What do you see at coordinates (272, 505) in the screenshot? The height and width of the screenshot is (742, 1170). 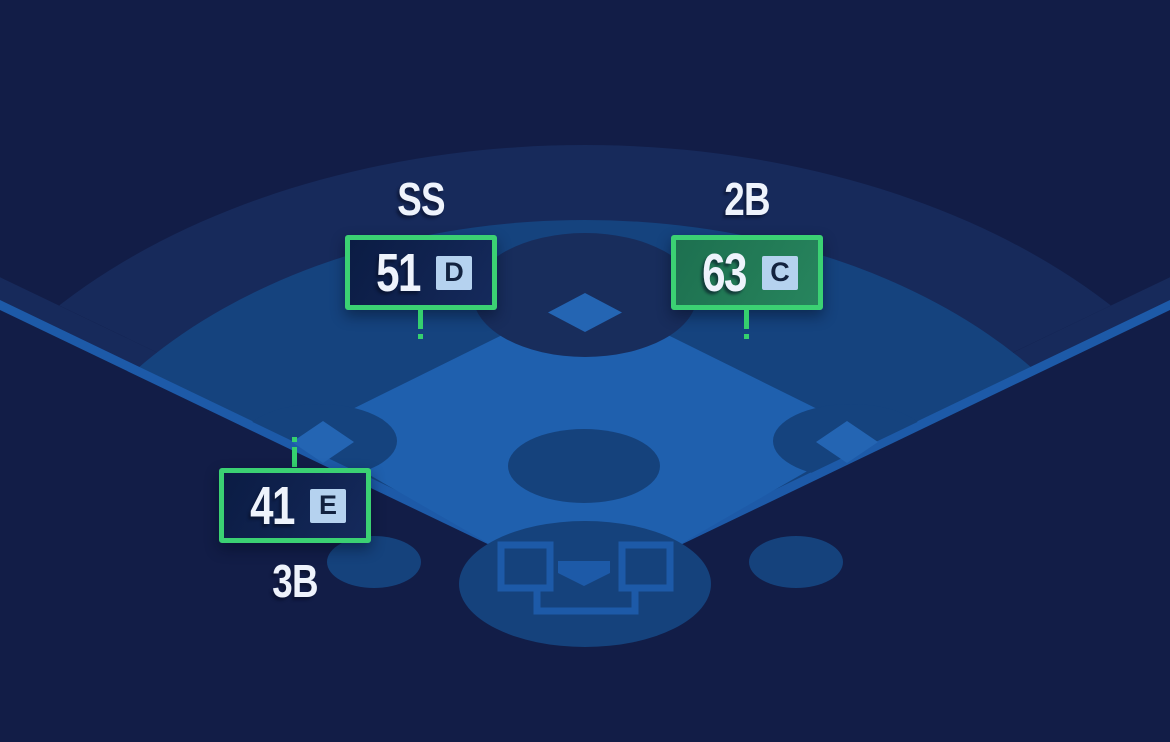 I see `player-number: 41` at bounding box center [272, 505].